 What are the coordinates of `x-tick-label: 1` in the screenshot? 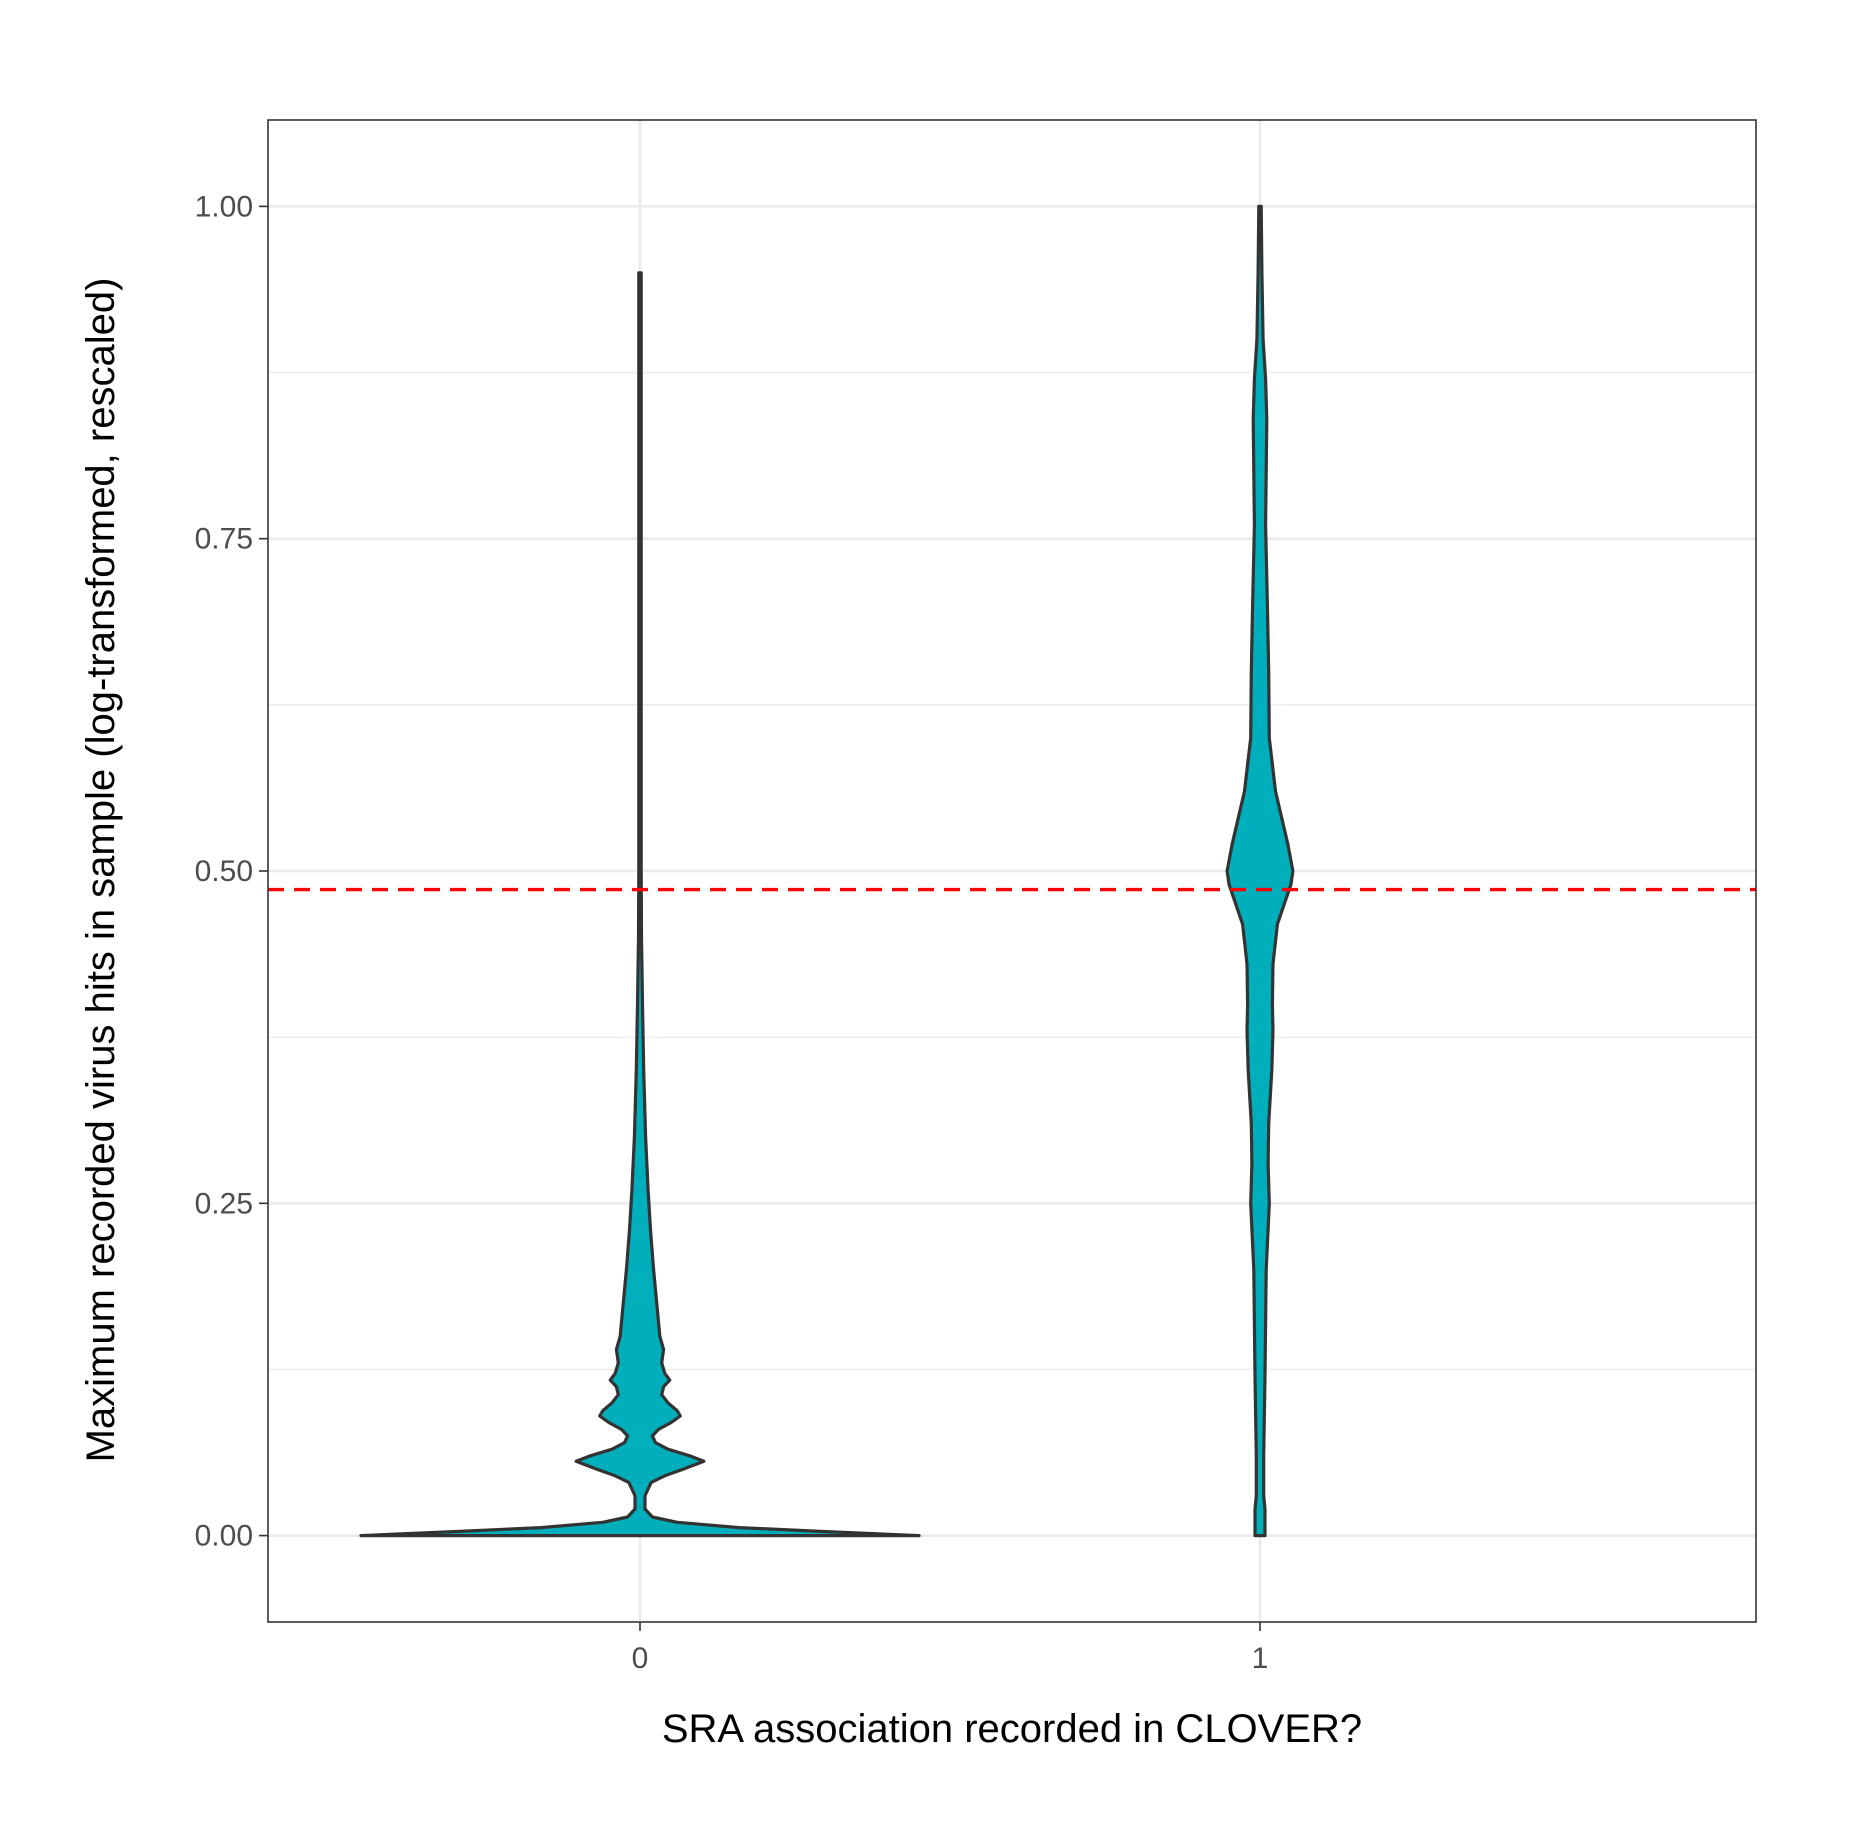 It's located at (1260, 1658).